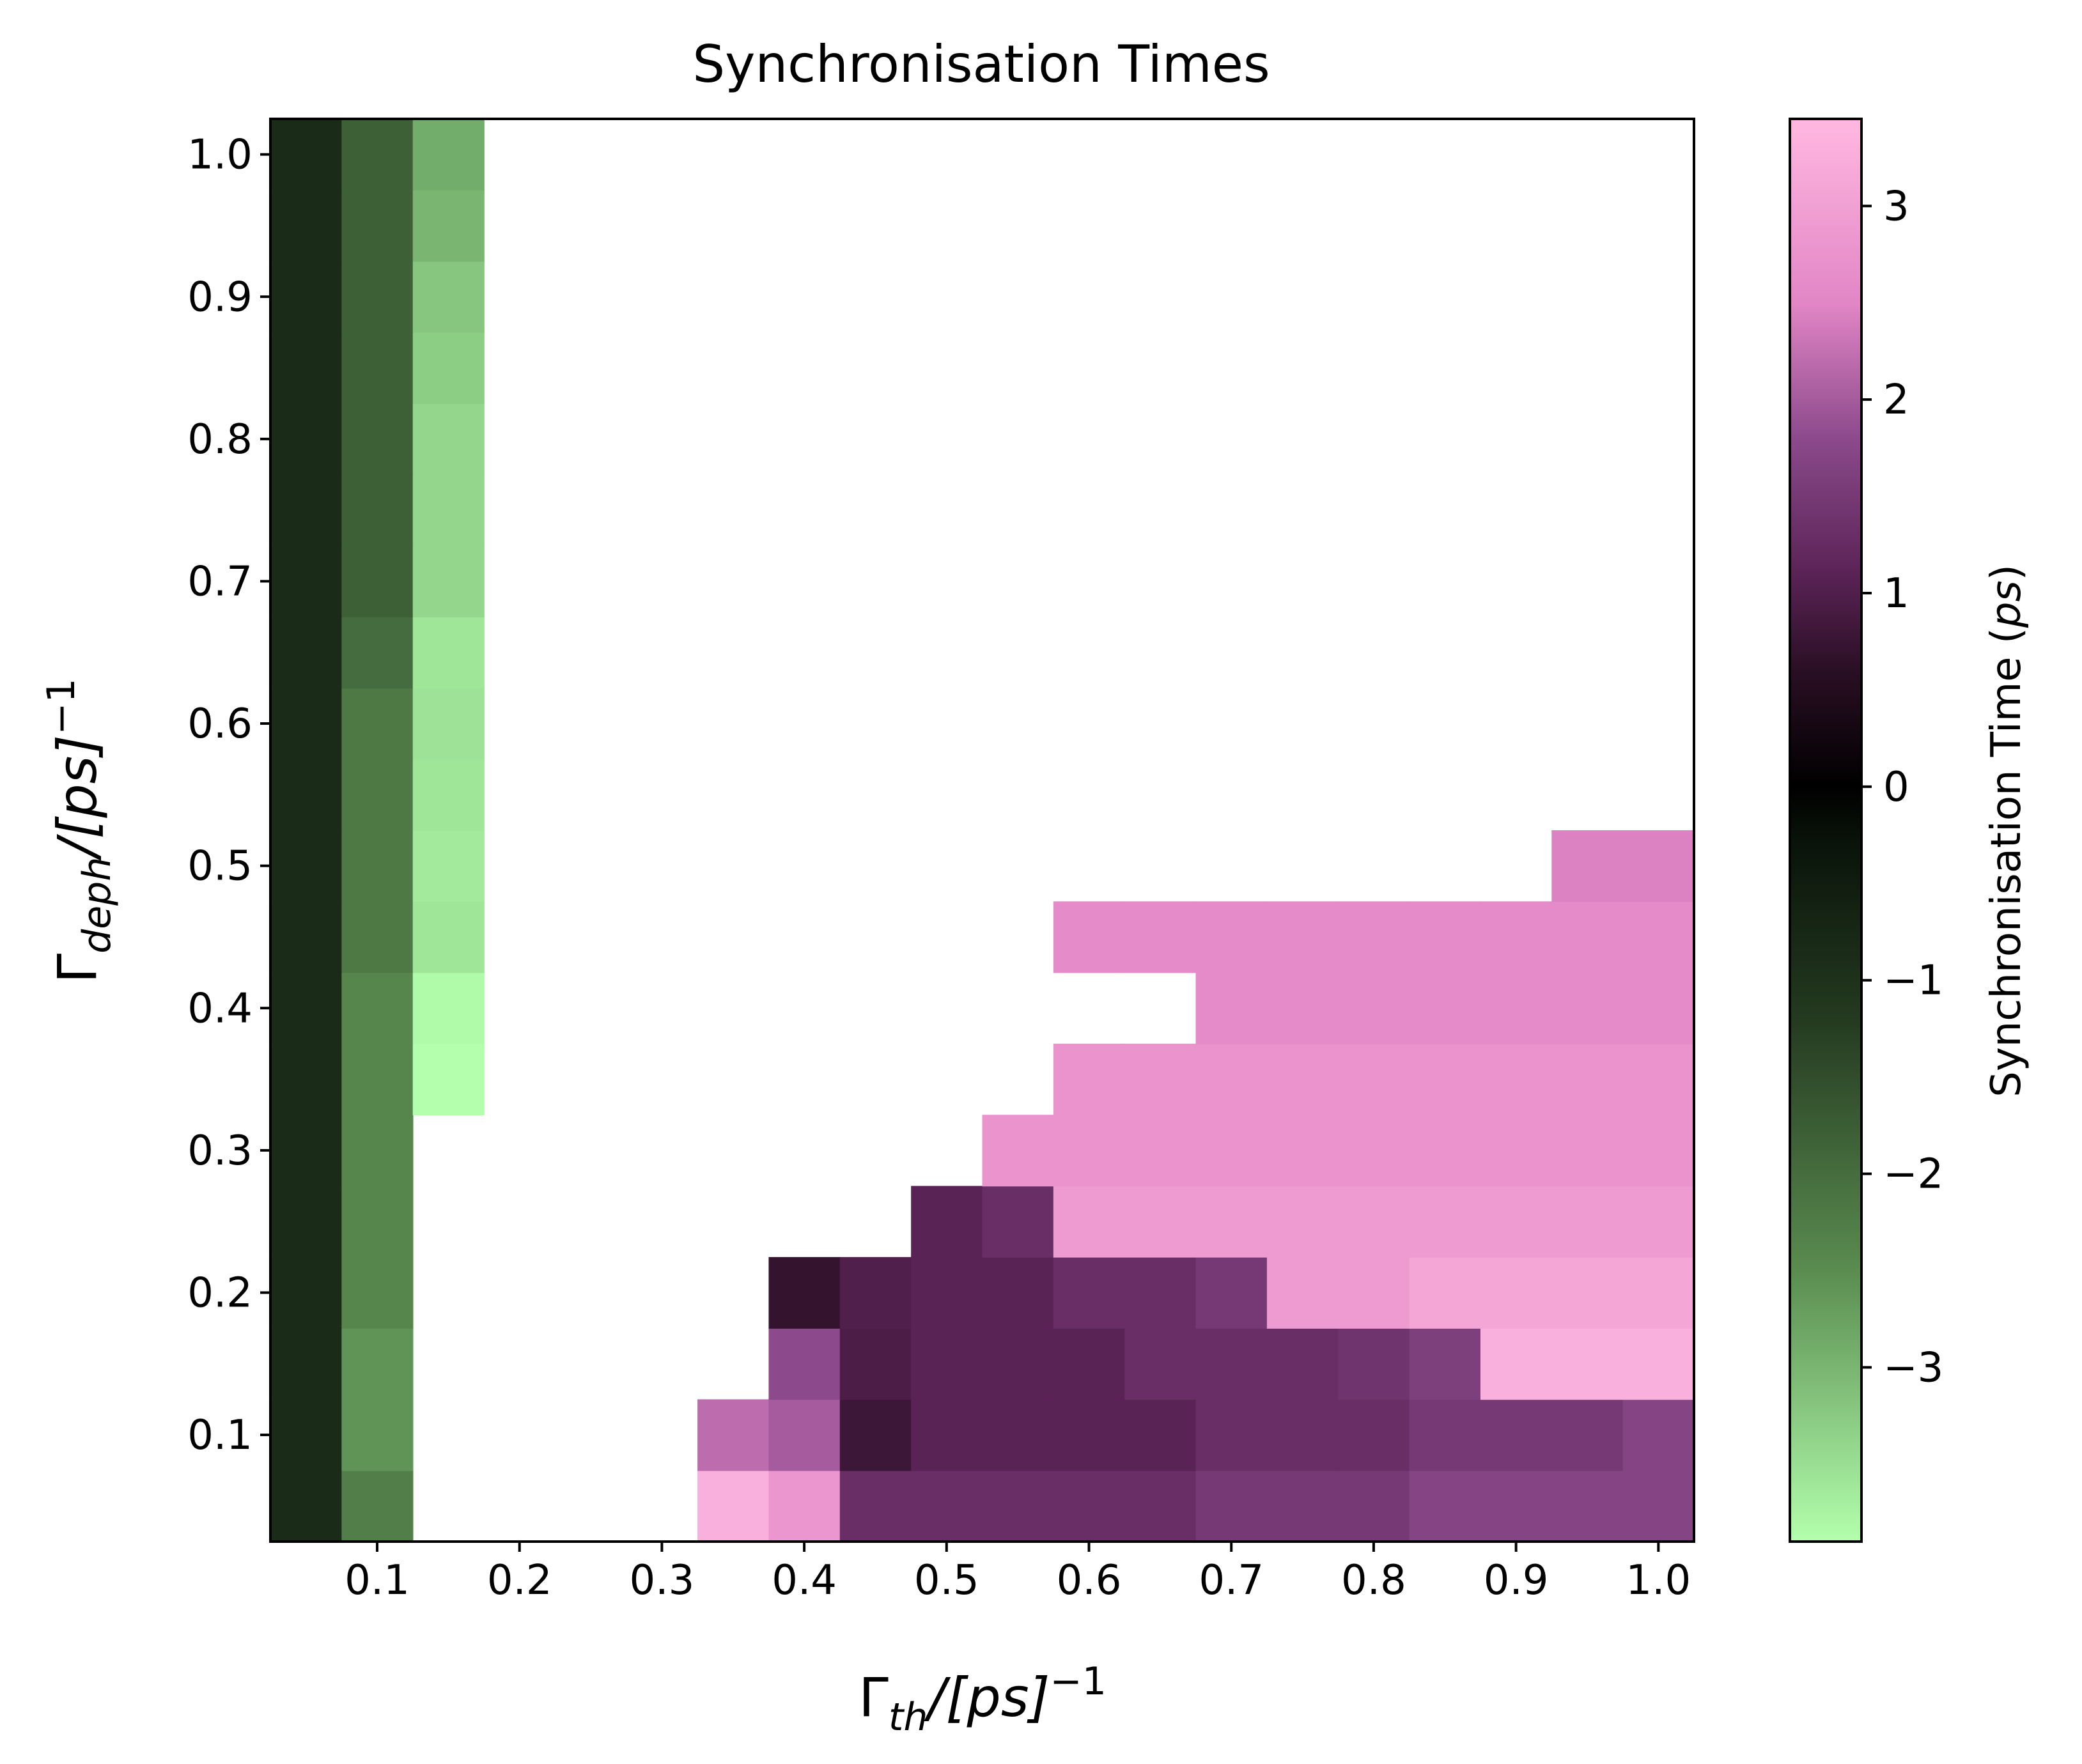 The image size is (2082, 1764). I want to click on x-tick-label: 0.5, so click(946, 1580).